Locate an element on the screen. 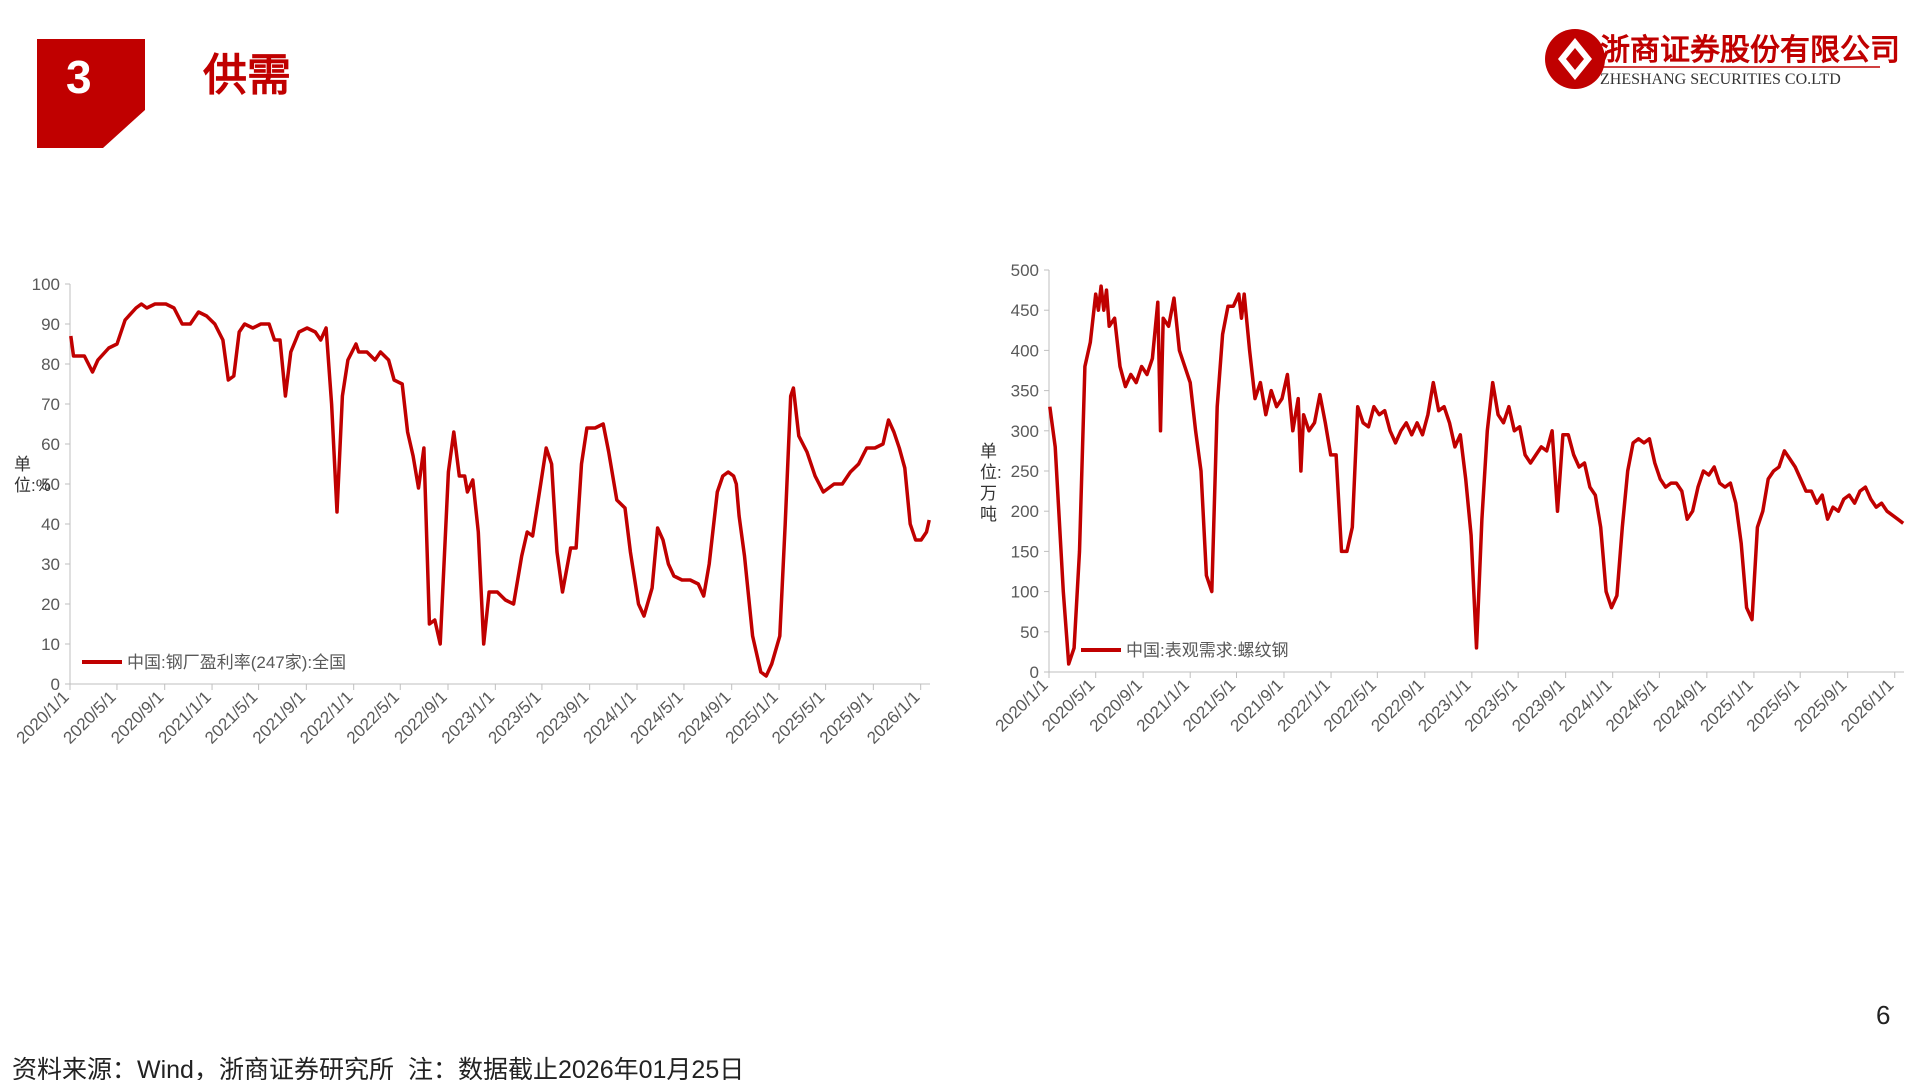 The image size is (1920, 1080). section-title: 供需 is located at coordinates (247, 75).